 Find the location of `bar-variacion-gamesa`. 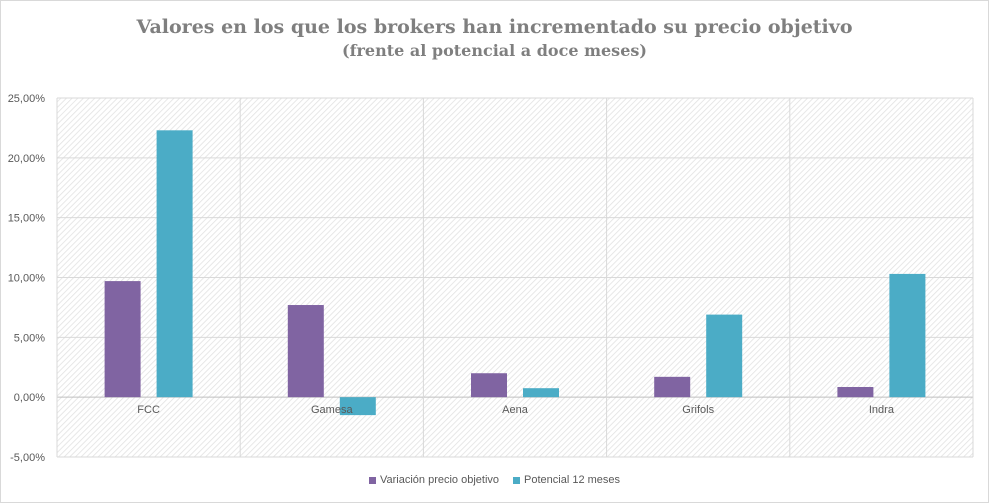

bar-variacion-gamesa is located at coordinates (305, 351).